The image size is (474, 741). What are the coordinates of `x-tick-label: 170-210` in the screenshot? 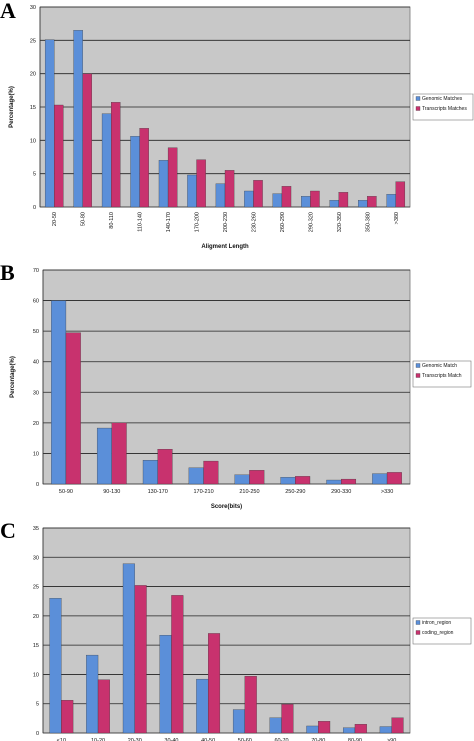 It's located at (203, 492).